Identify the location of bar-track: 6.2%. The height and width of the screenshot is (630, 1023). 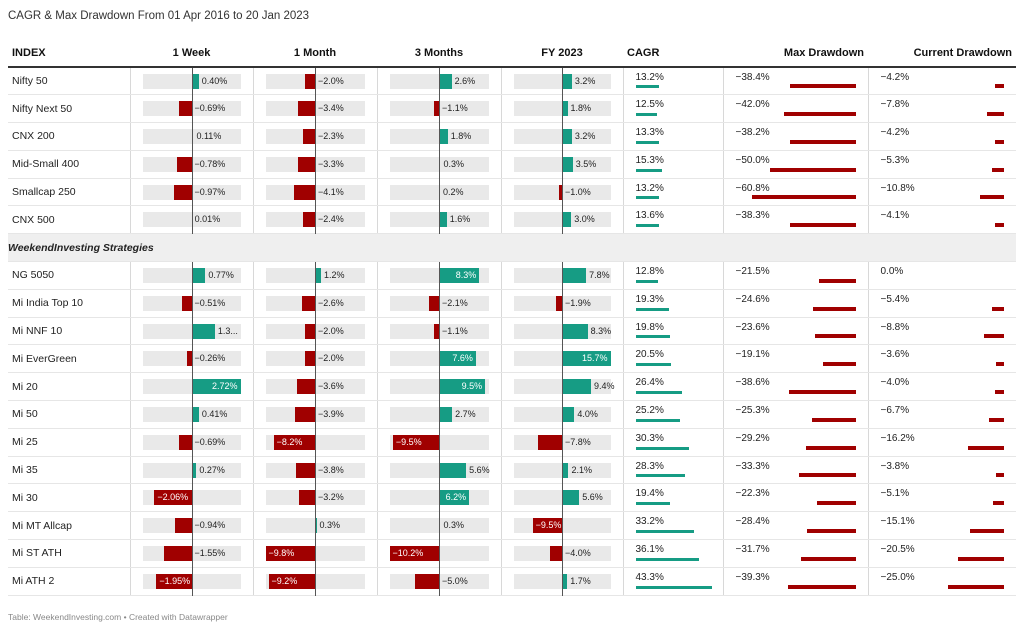
(439, 498).